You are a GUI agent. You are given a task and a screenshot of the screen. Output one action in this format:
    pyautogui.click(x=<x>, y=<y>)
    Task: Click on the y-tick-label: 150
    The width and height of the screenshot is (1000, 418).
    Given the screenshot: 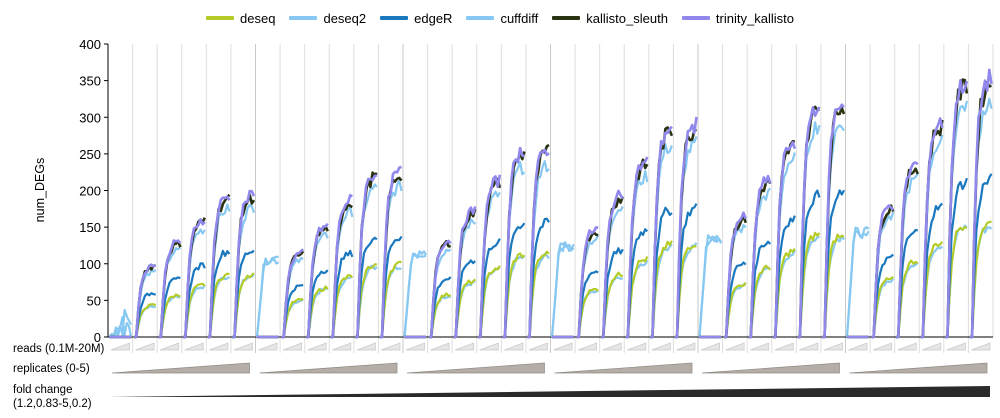 What is the action you would take?
    pyautogui.click(x=90, y=227)
    